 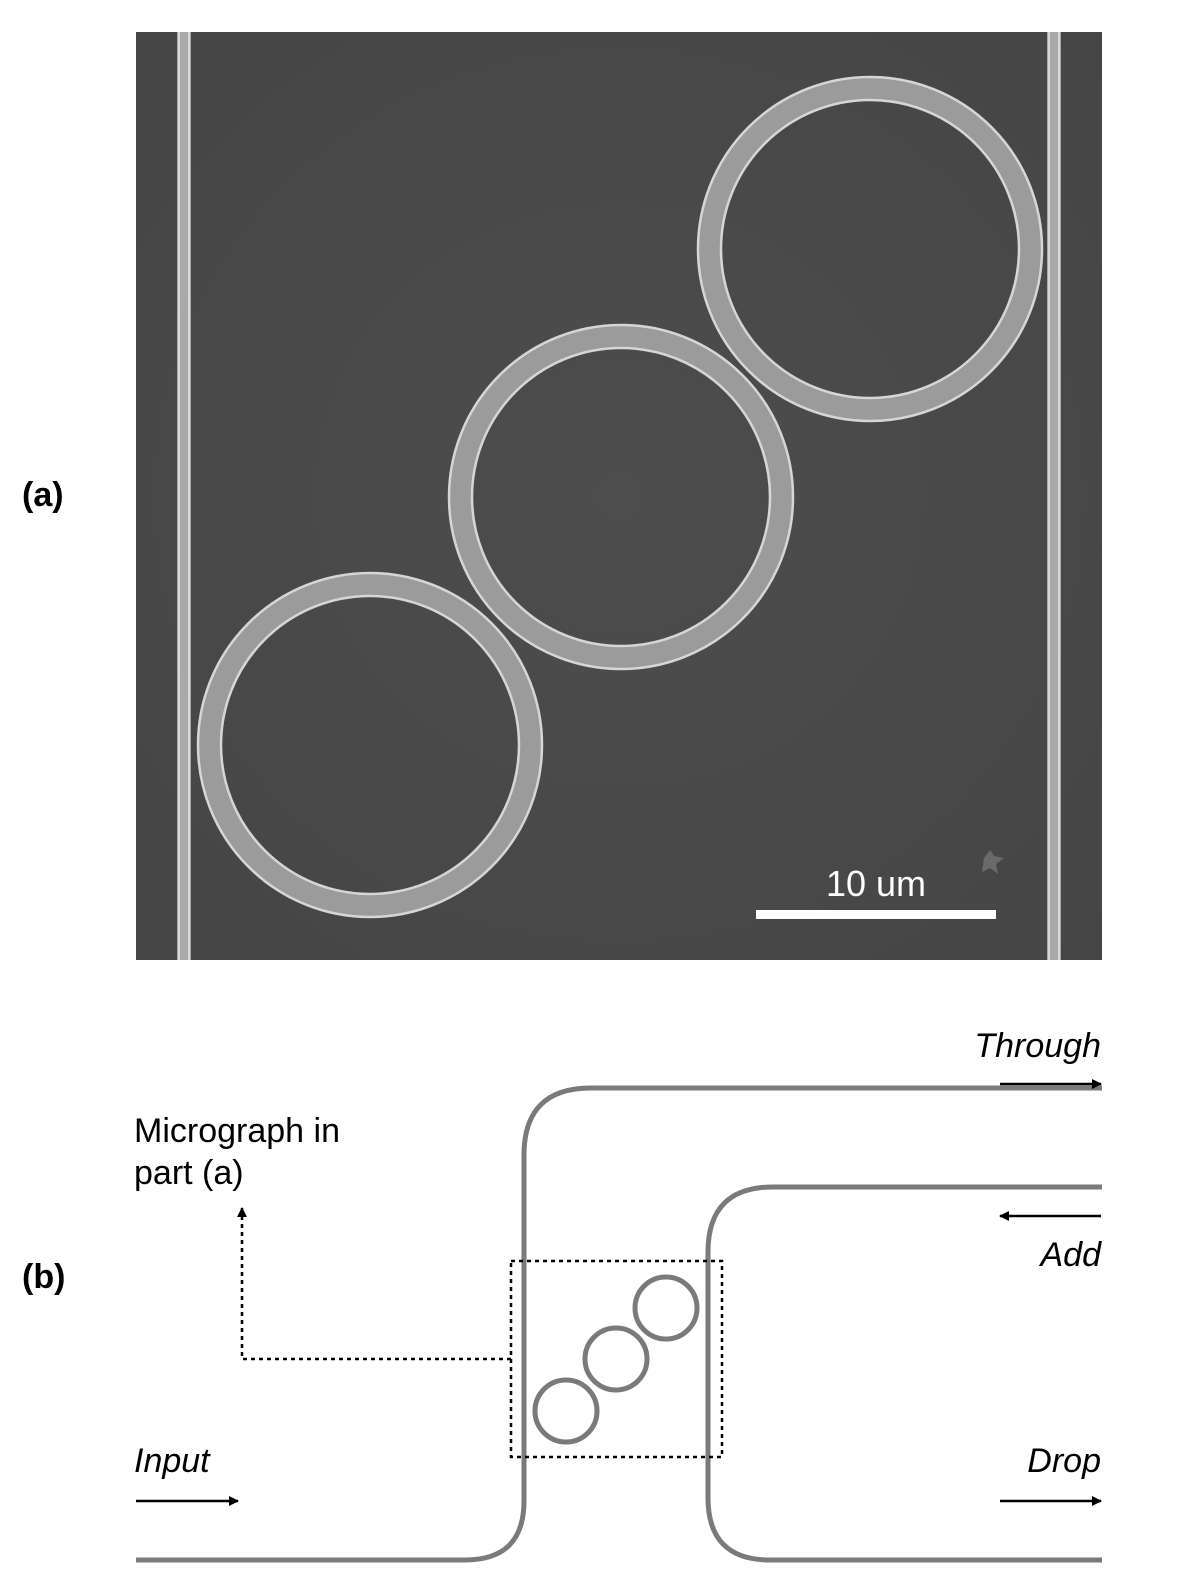 I want to click on callout-arrow, so click(x=374, y=1284).